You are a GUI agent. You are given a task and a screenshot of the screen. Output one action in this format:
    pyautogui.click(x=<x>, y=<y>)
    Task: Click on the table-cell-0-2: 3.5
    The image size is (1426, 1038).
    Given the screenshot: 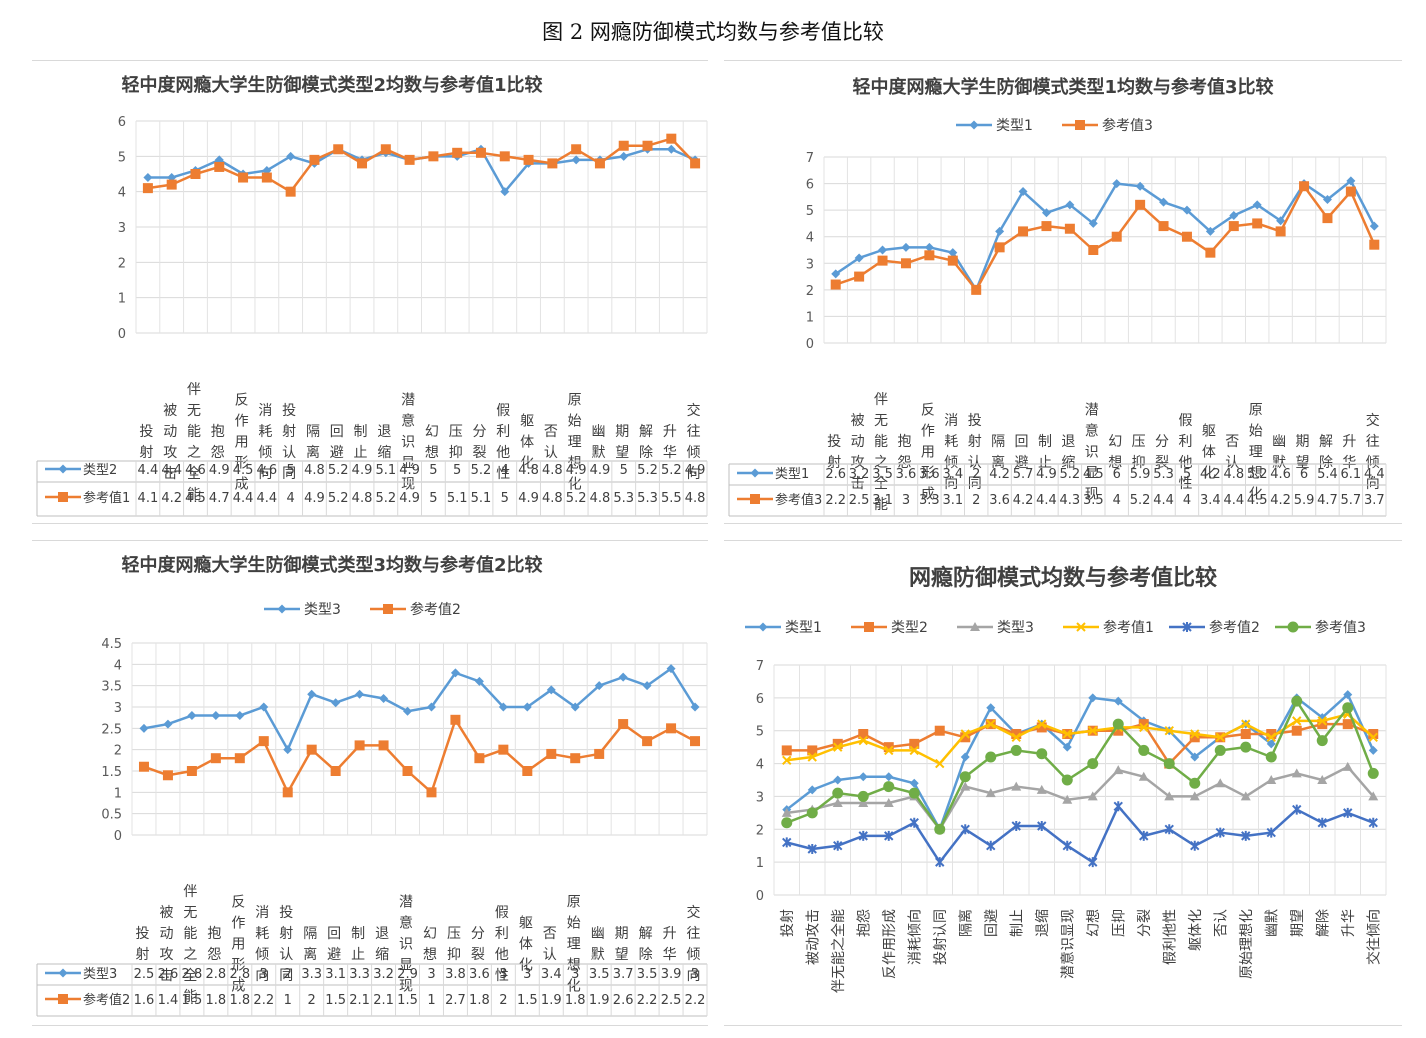 What is the action you would take?
    pyautogui.click(x=882, y=474)
    